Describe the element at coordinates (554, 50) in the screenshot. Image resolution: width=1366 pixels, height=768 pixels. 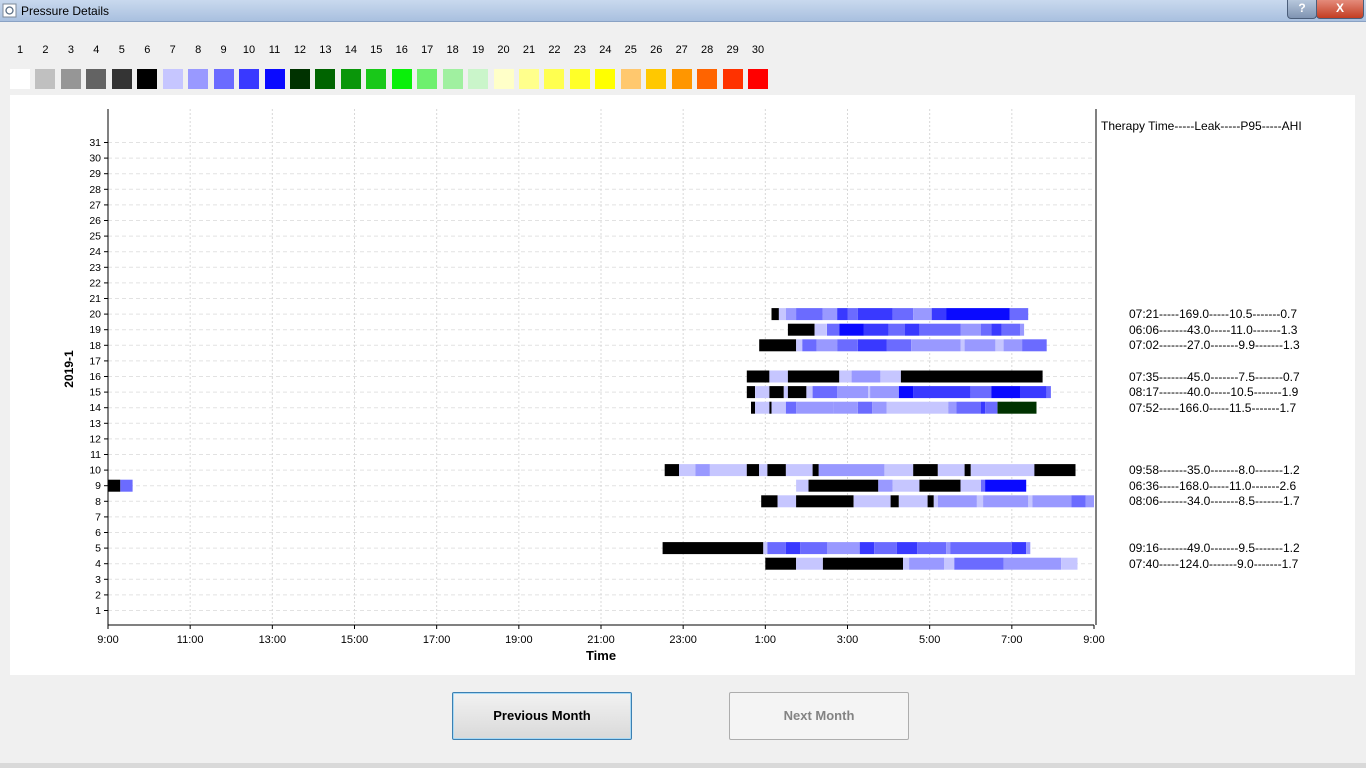
I see `legend-number: 22` at that location.